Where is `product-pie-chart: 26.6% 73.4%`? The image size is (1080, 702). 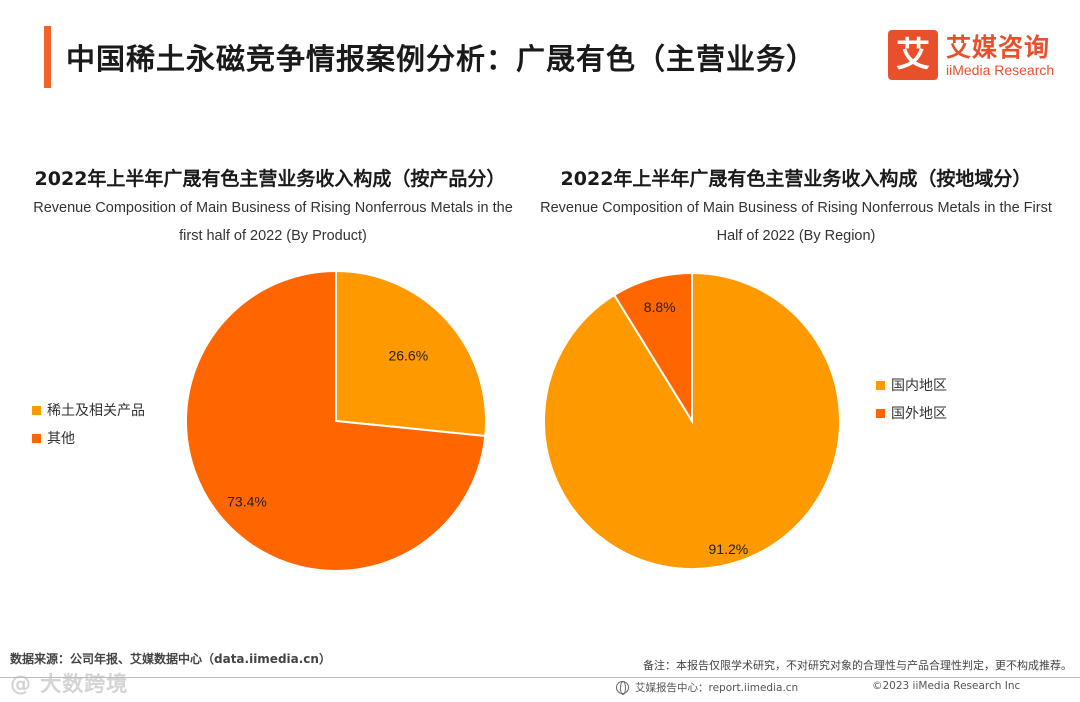 product-pie-chart: 26.6% 73.4% is located at coordinates (336, 420).